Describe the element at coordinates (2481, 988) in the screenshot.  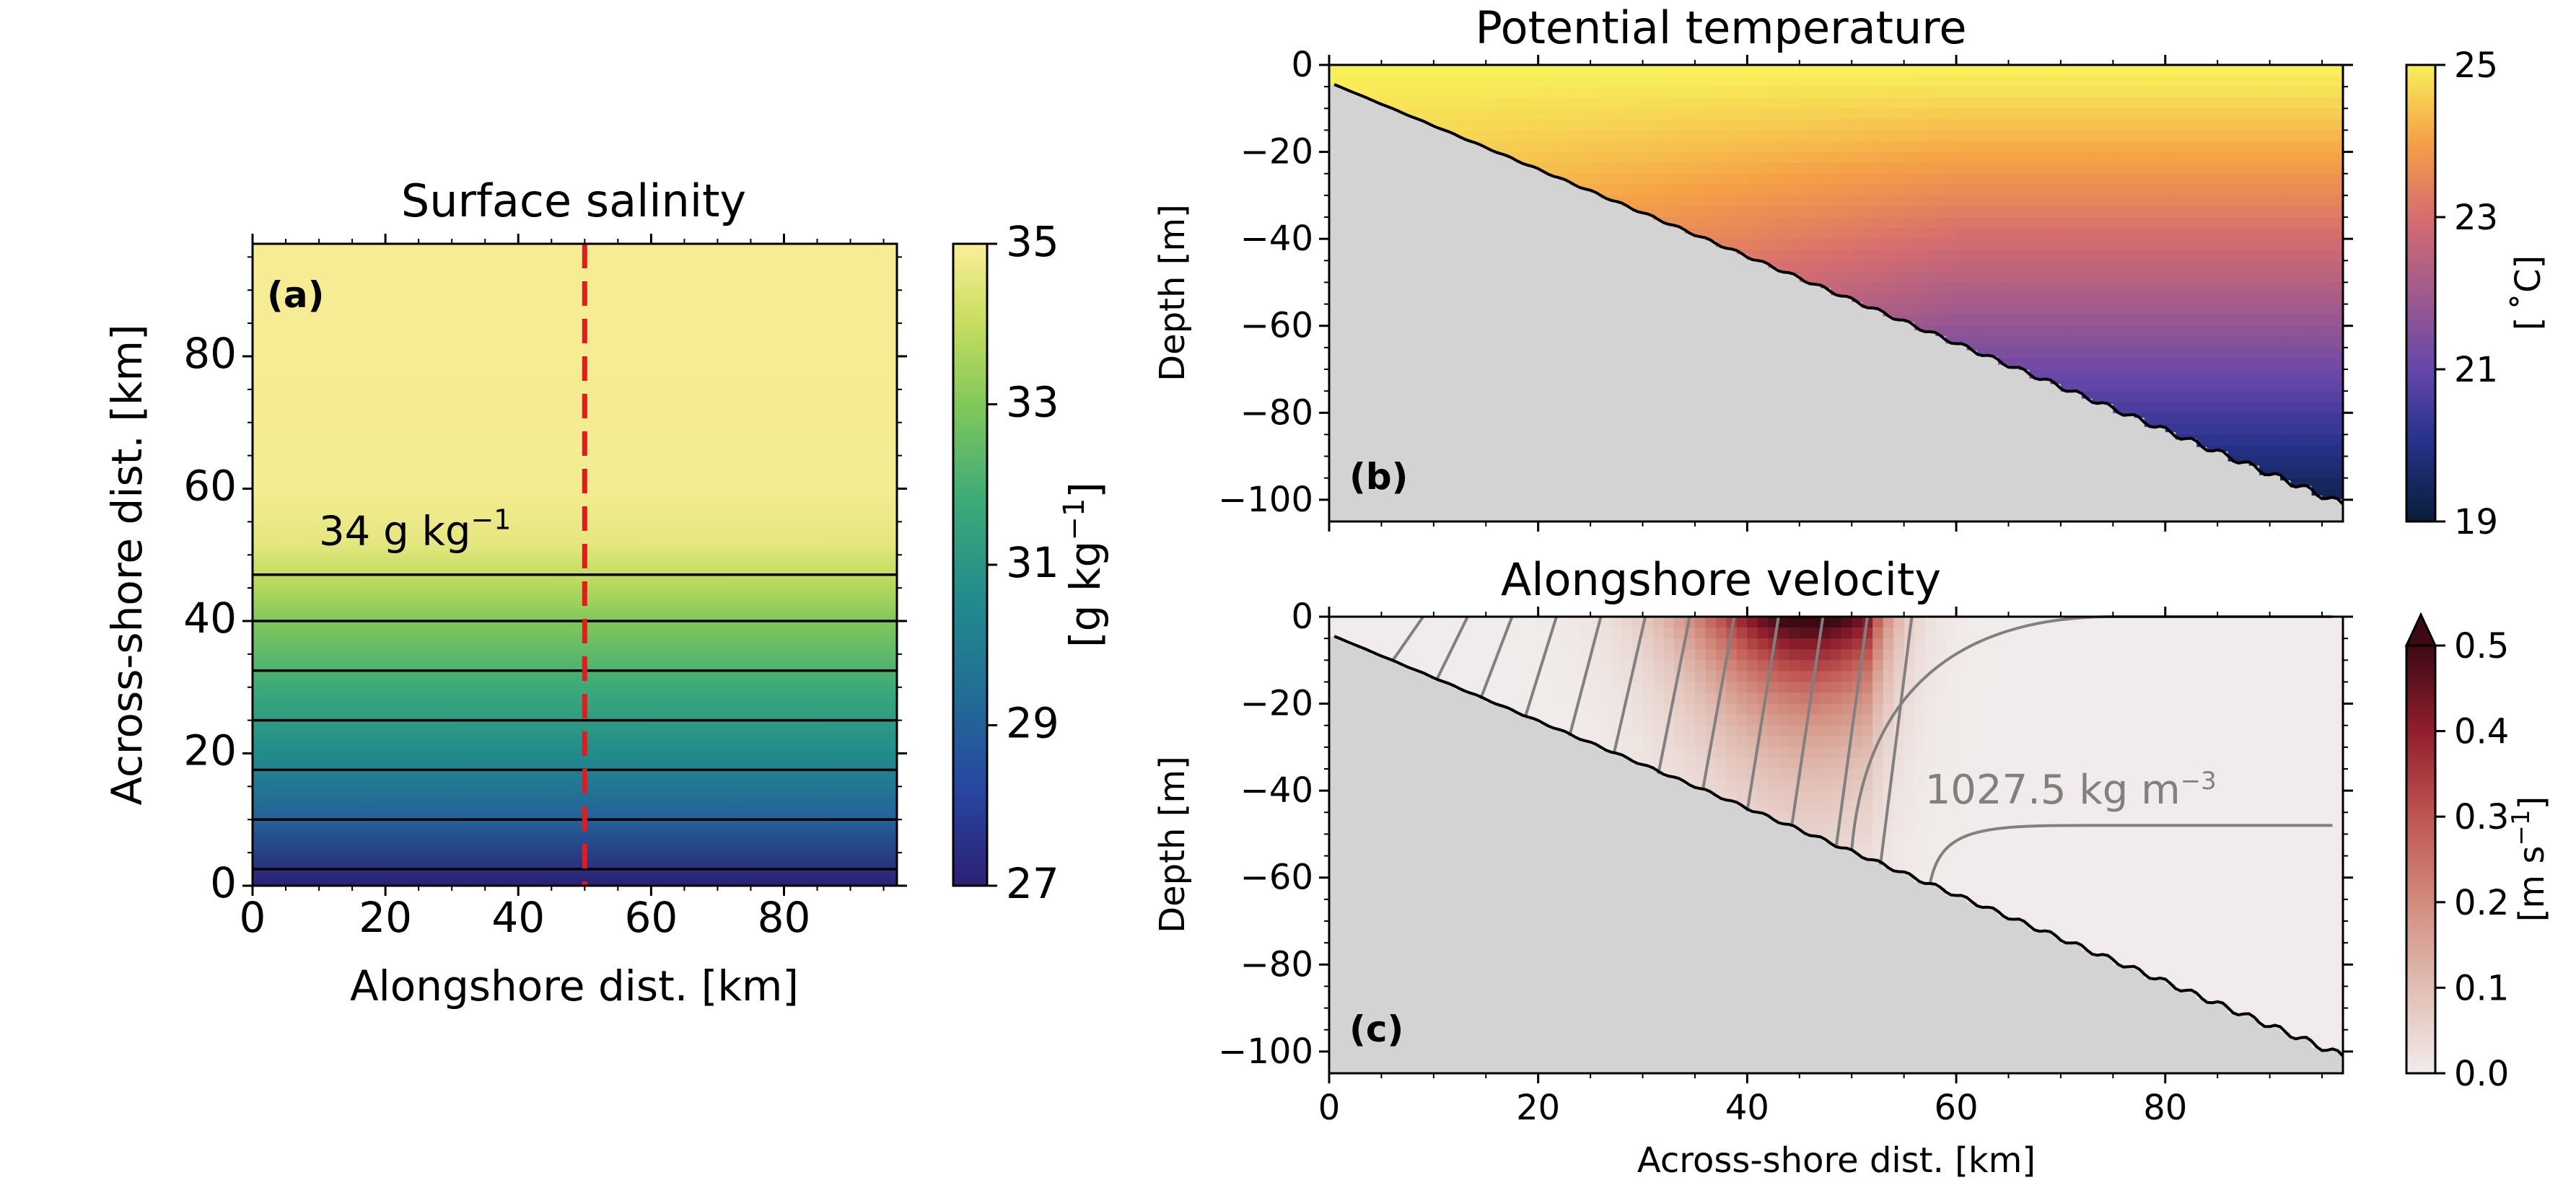
I see `colorbar-c-tick-label: 0.1` at that location.